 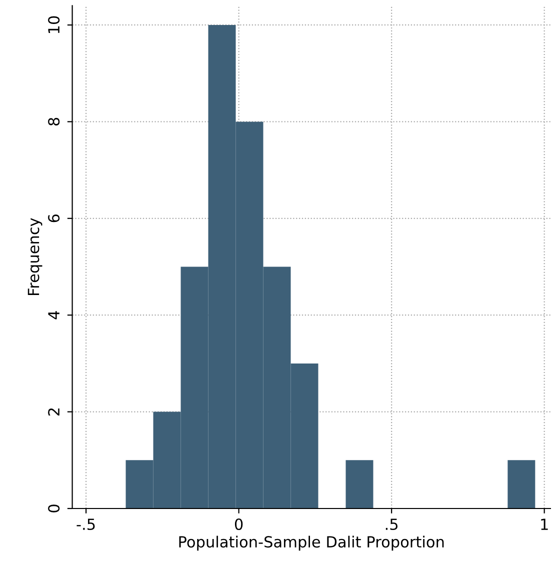 I want to click on y-tick-label: 6, so click(x=54, y=218).